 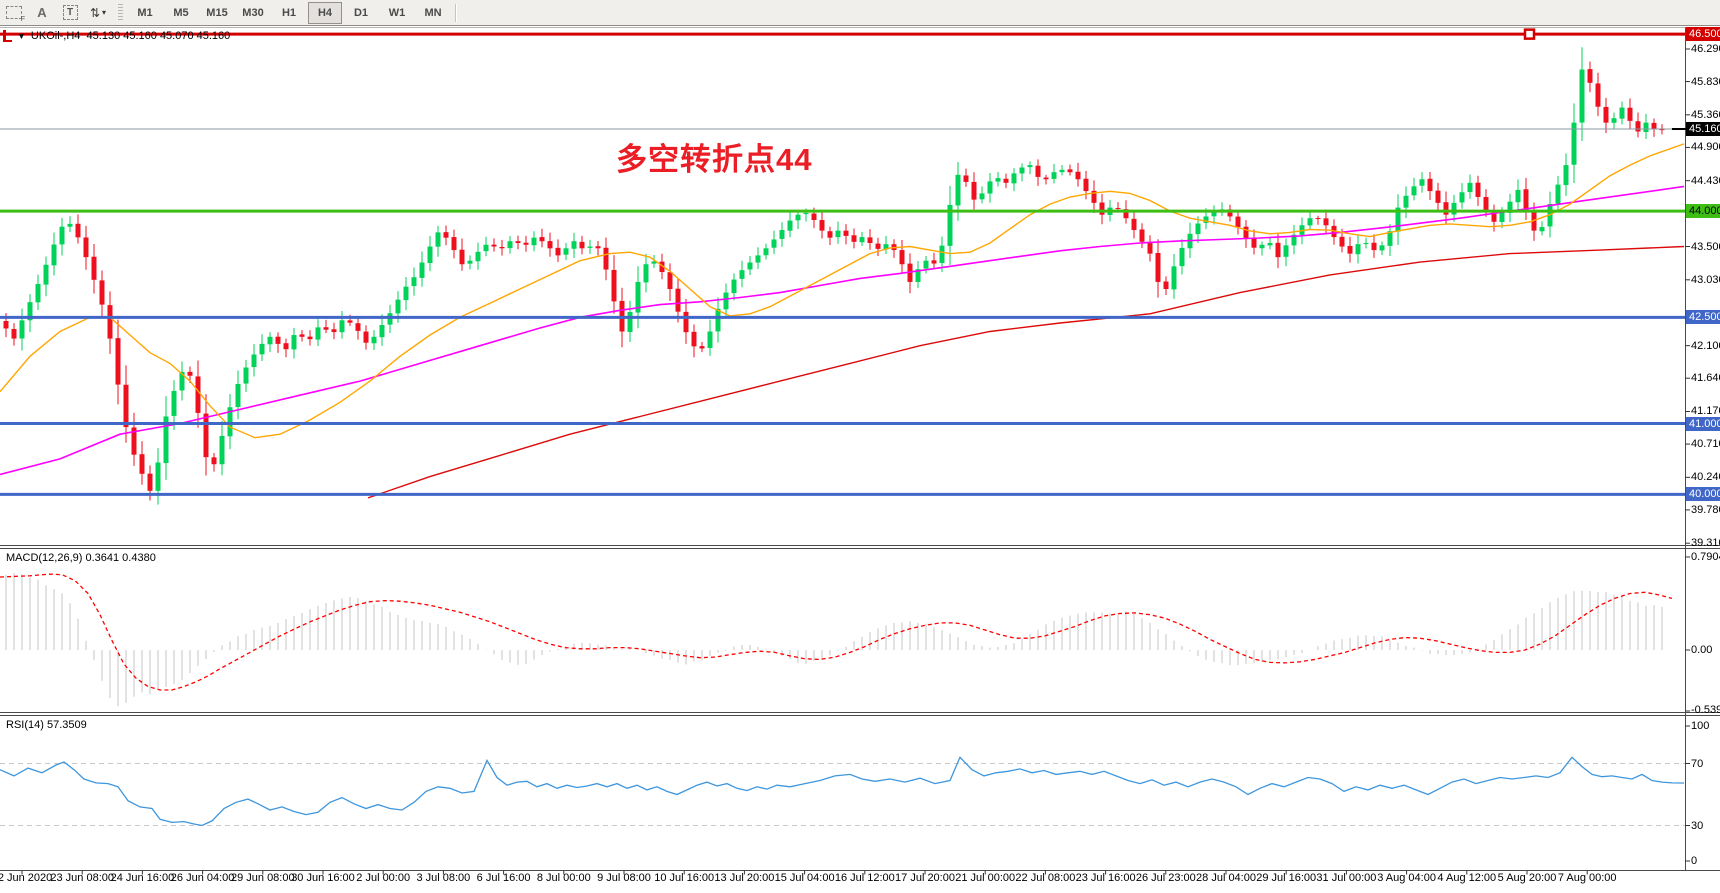 What do you see at coordinates (325, 12) in the screenshot?
I see `timeframe-button-h4: H4` at bounding box center [325, 12].